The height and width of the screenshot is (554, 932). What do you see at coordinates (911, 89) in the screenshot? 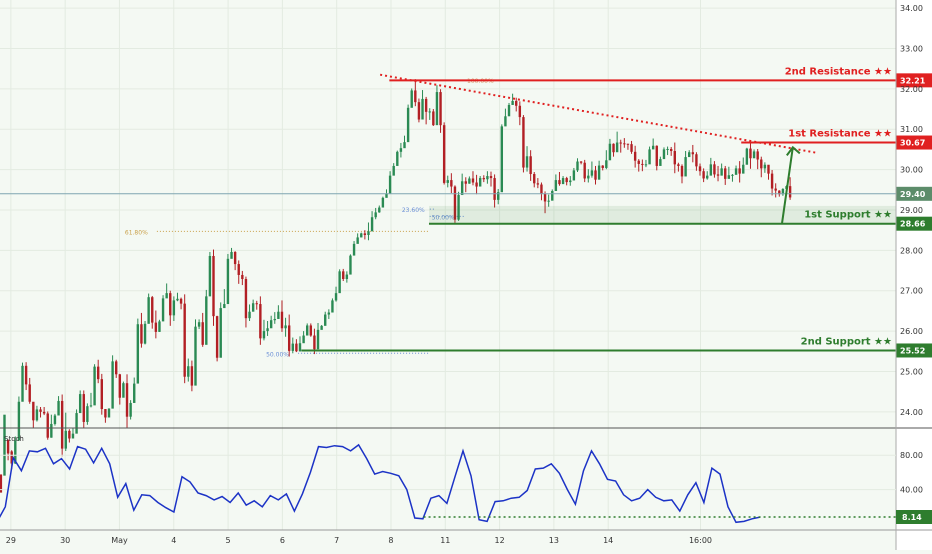
I see `price-tick-label: 32.00` at bounding box center [911, 89].